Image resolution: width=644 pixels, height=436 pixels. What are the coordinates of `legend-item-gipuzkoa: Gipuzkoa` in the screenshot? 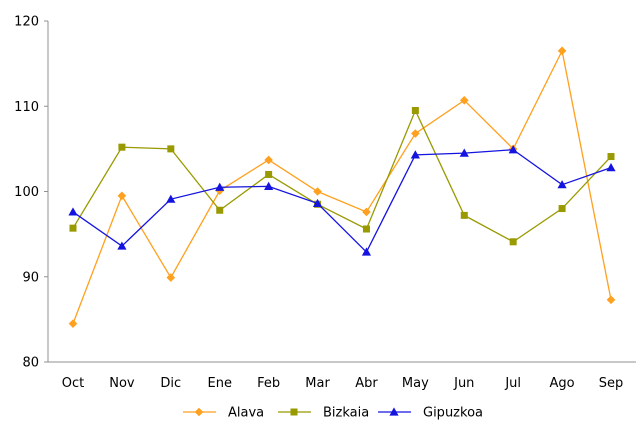 It's located at (430, 413).